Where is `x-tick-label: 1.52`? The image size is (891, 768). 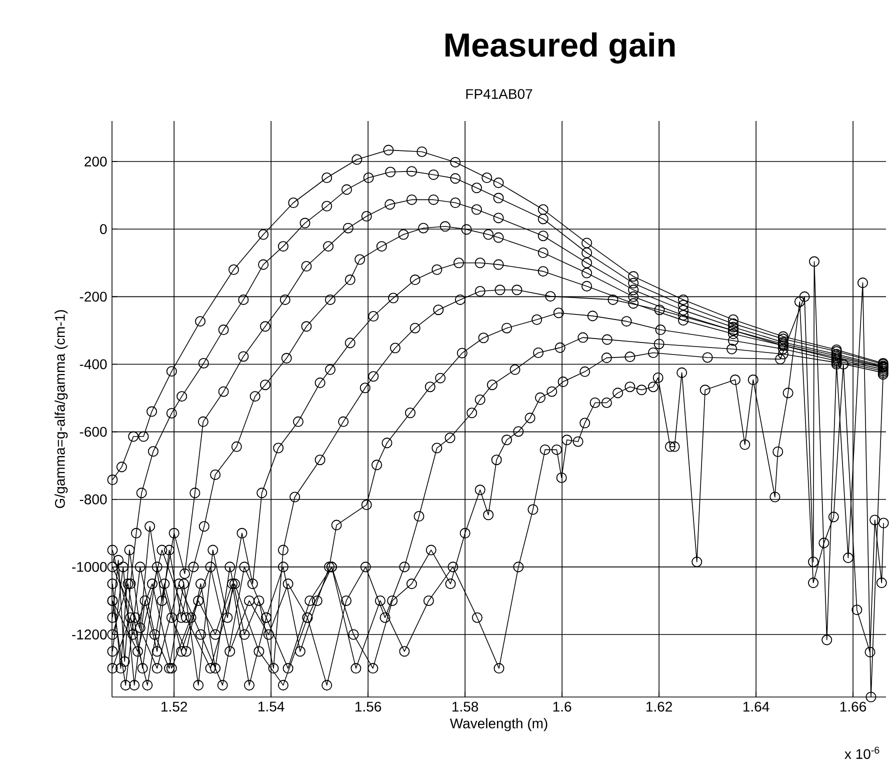 x-tick-label: 1.52 is located at coordinates (174, 707).